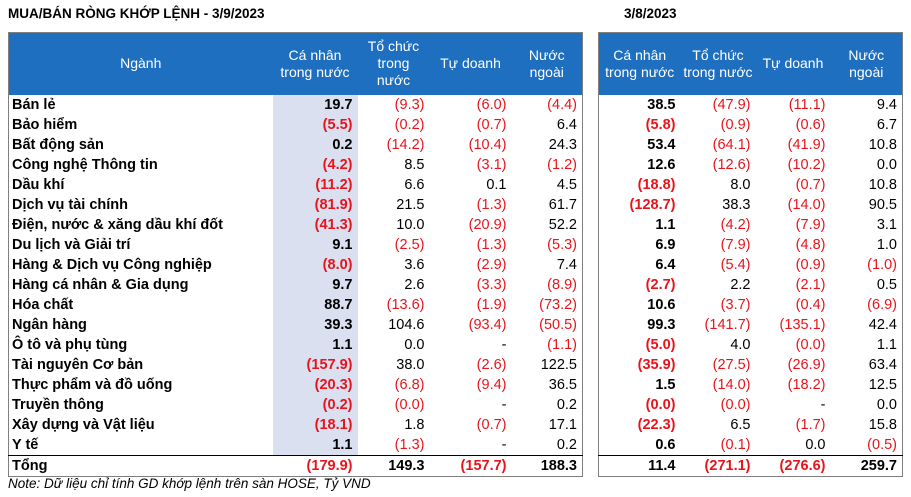  What do you see at coordinates (547, 465) in the screenshot?
I see `table-cell: 188.3` at bounding box center [547, 465].